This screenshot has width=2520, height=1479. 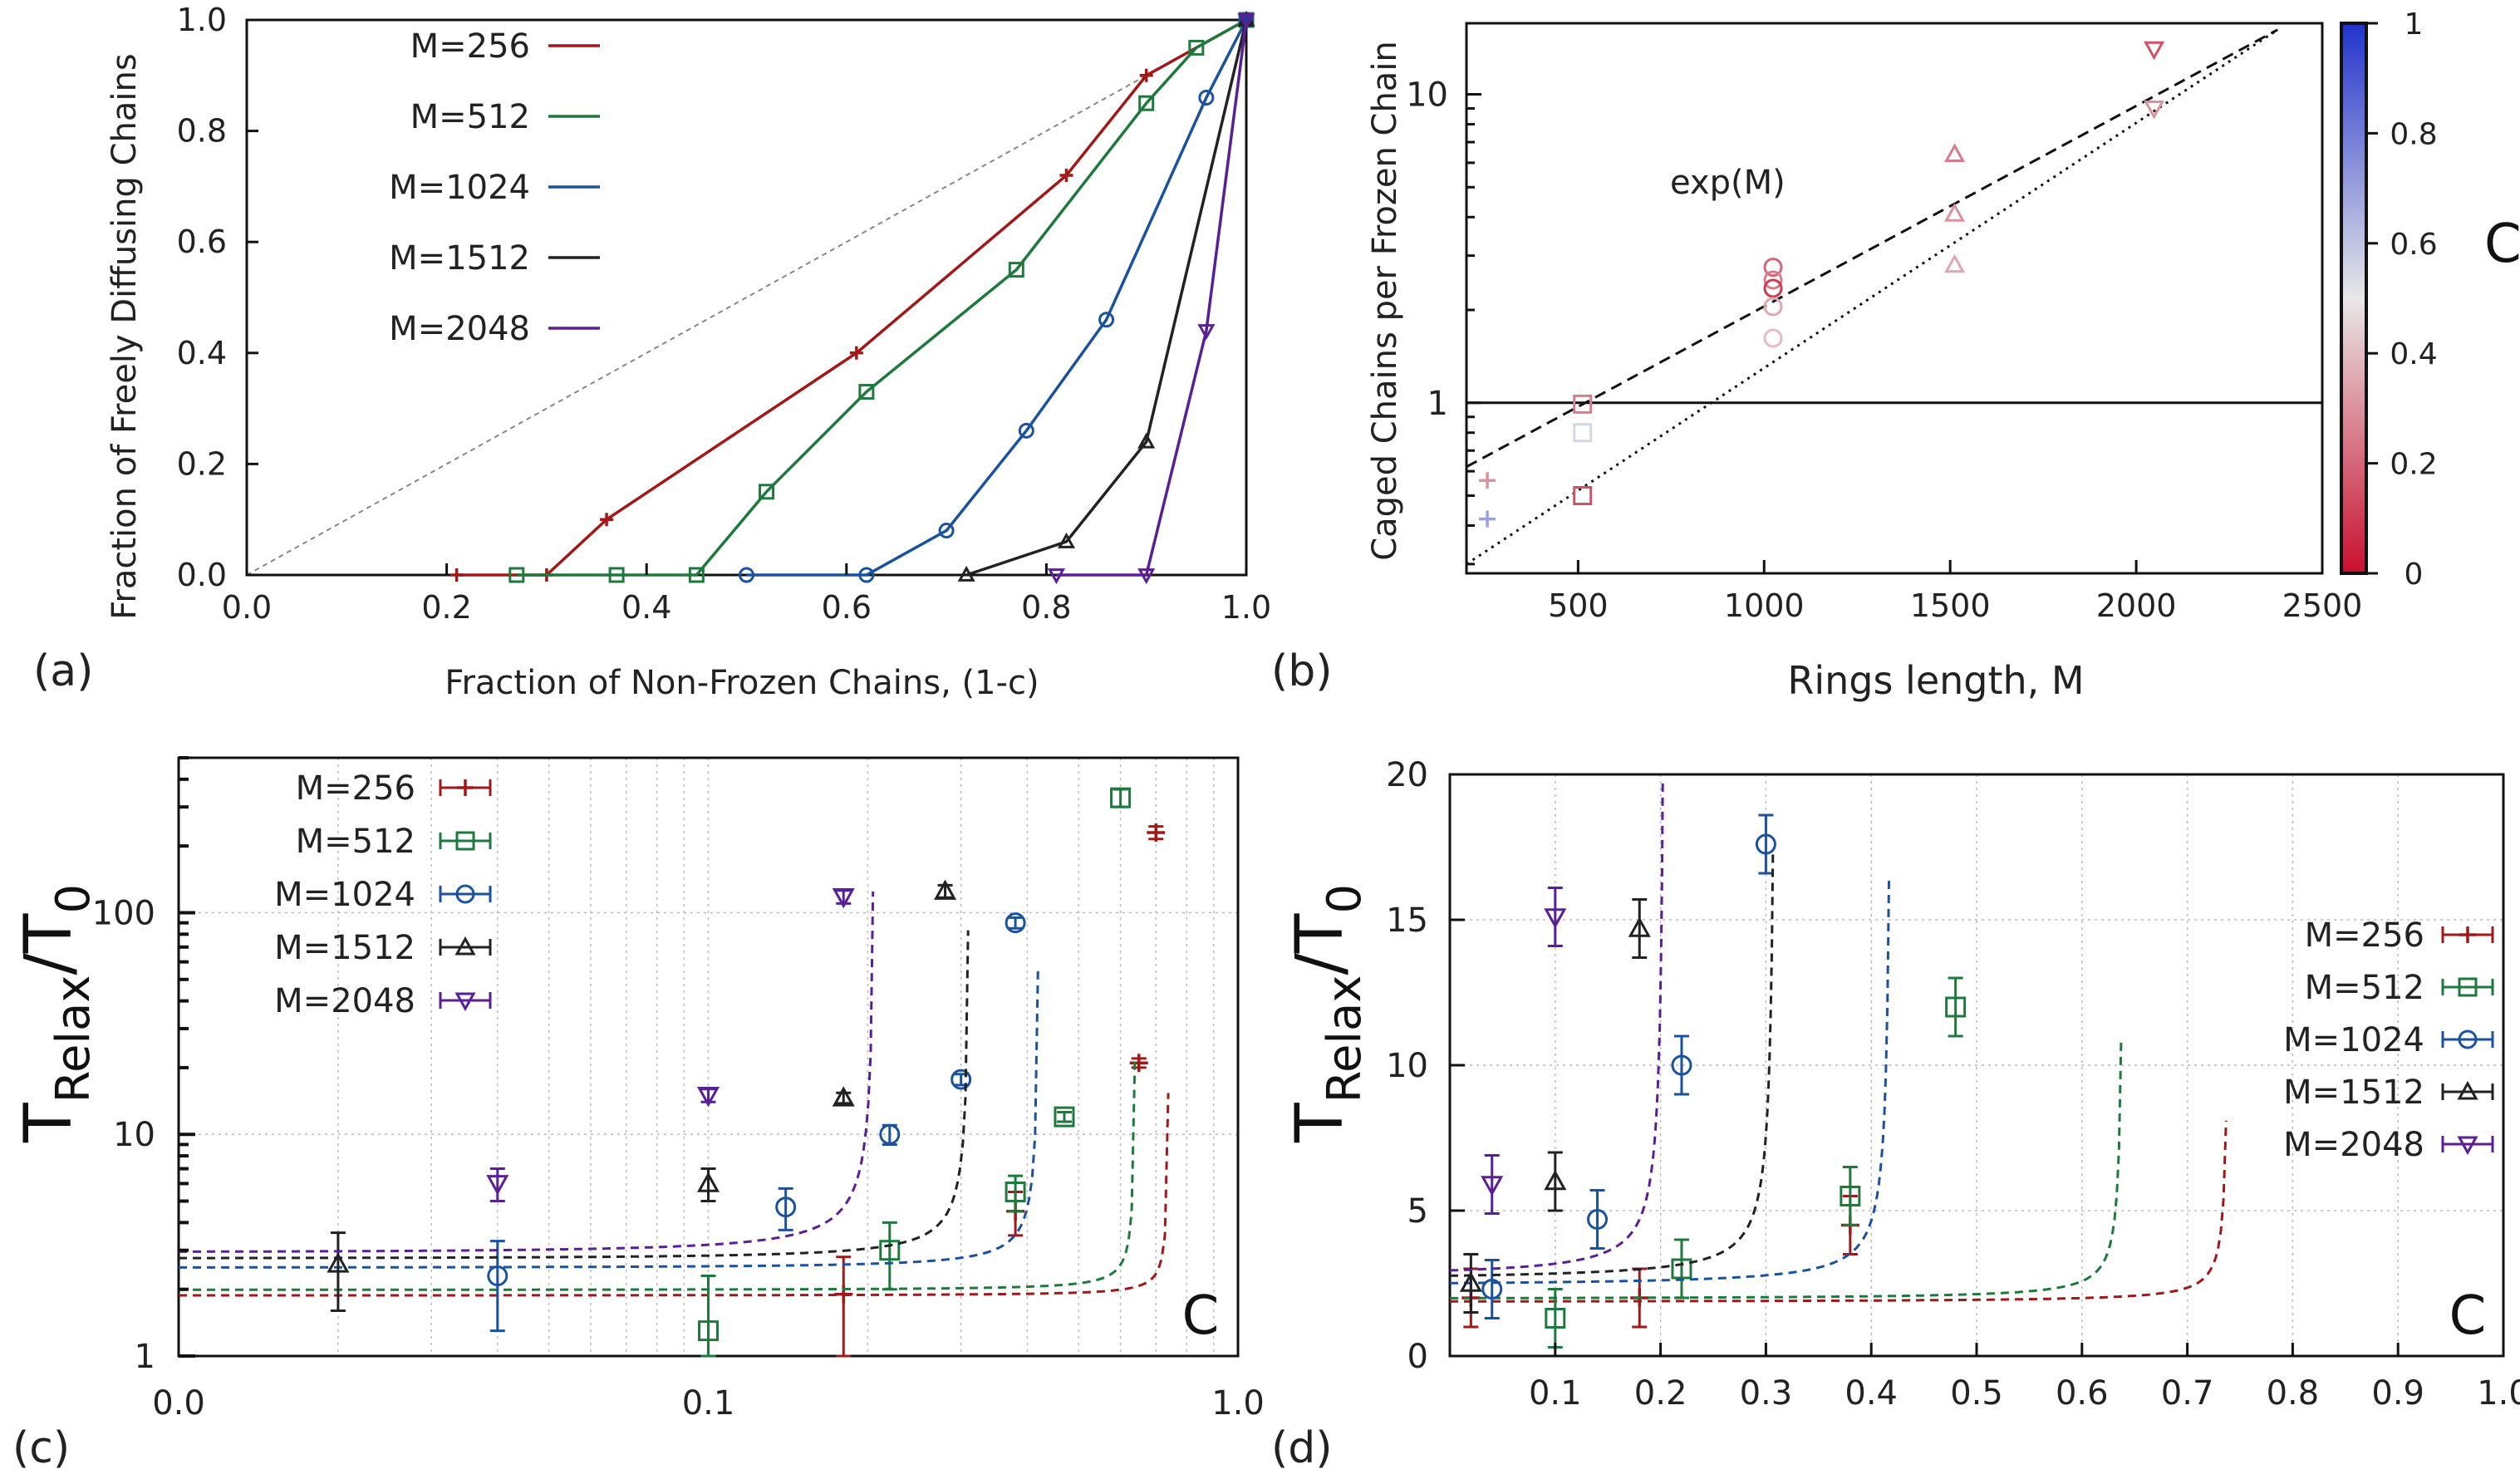 What do you see at coordinates (1764, 605) in the screenshot?
I see `b-x-tick-label: 1000` at bounding box center [1764, 605].